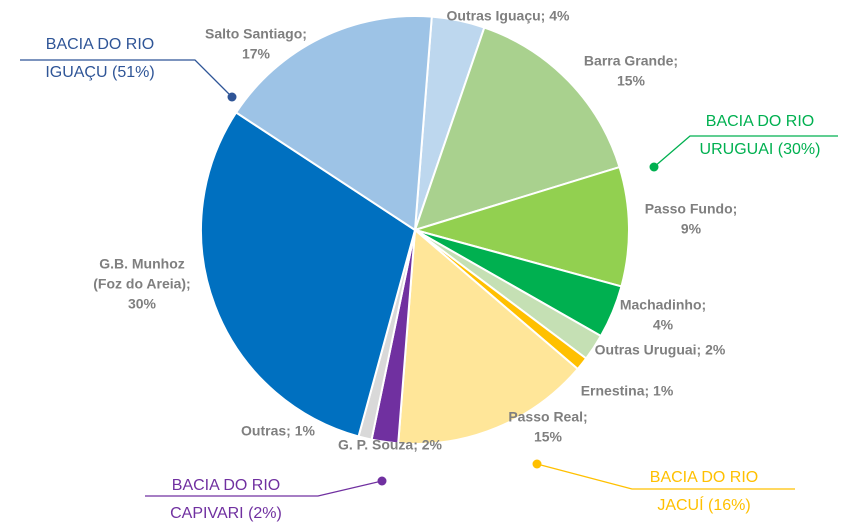  I want to click on data-label: 30%, so click(142, 304).